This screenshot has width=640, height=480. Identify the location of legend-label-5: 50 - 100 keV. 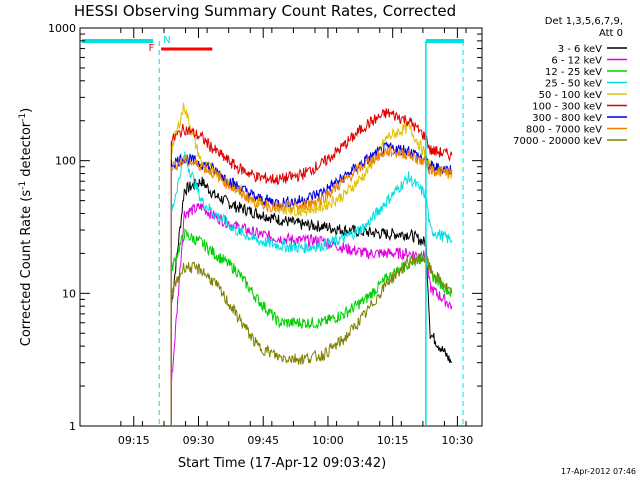
(571, 95).